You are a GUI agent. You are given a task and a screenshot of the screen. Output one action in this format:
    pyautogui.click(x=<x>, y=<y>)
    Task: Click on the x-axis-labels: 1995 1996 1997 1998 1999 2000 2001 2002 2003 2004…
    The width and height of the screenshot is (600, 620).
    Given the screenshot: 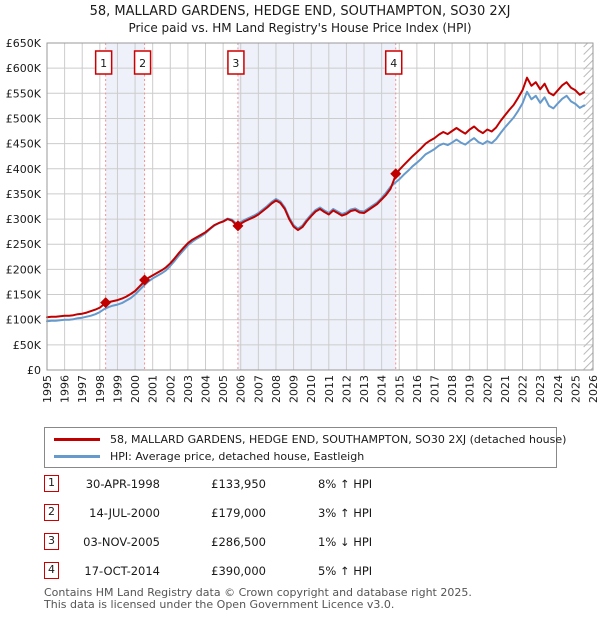 What is the action you would take?
    pyautogui.click(x=320, y=389)
    